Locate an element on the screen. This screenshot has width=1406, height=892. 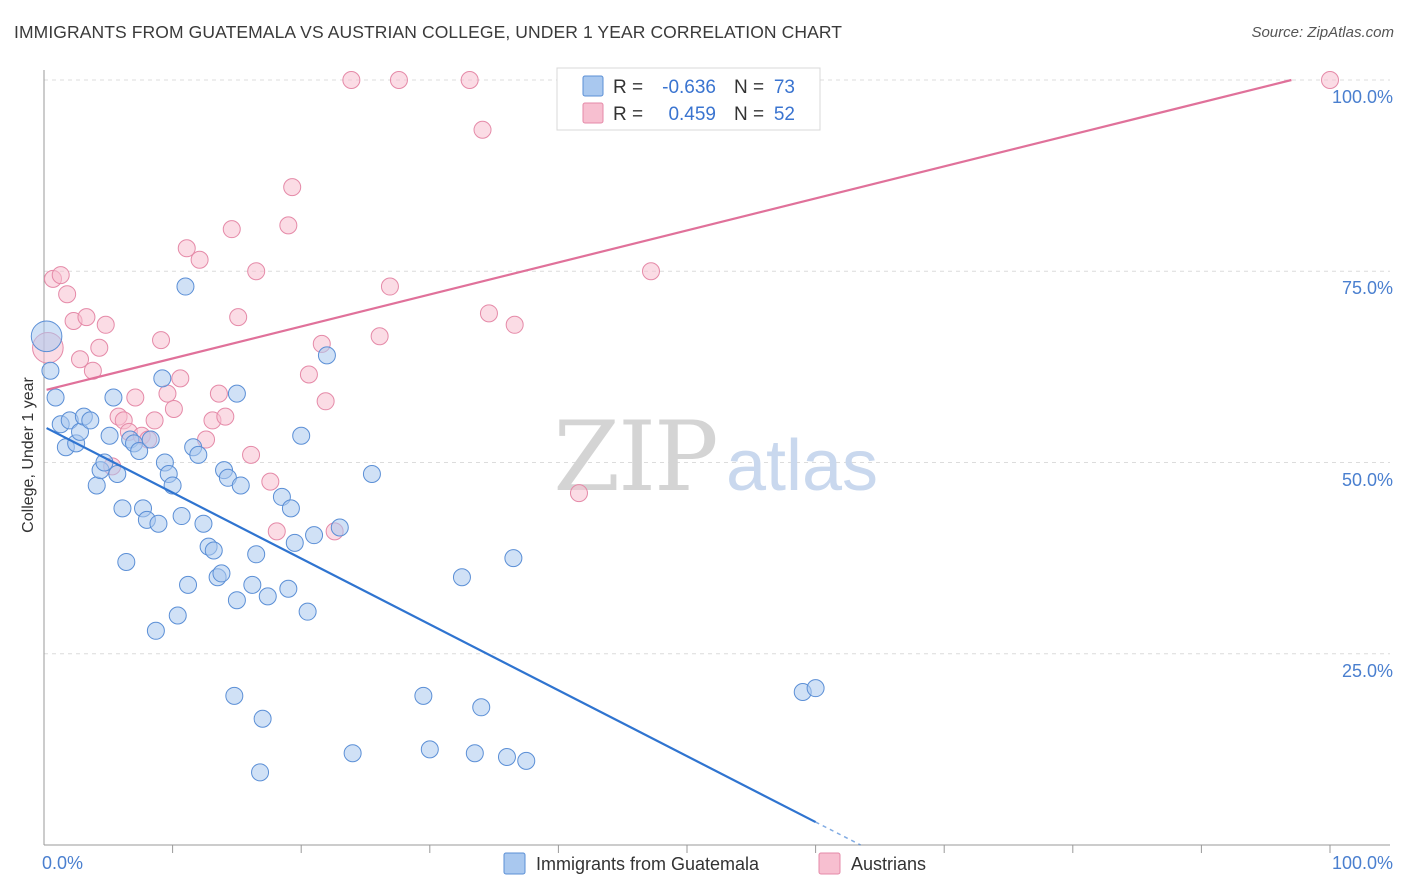
legend-swatch-austrians is located at coordinates (829, 863).